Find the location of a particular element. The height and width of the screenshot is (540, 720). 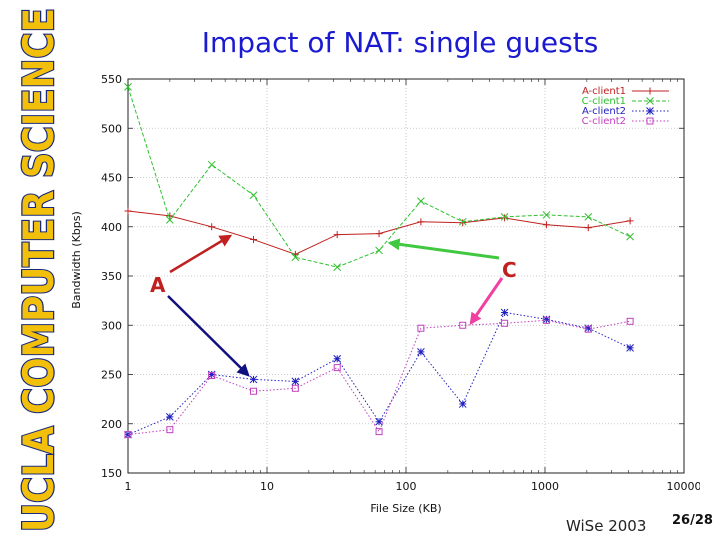

y-tick-label: 450 is located at coordinates (111, 178).